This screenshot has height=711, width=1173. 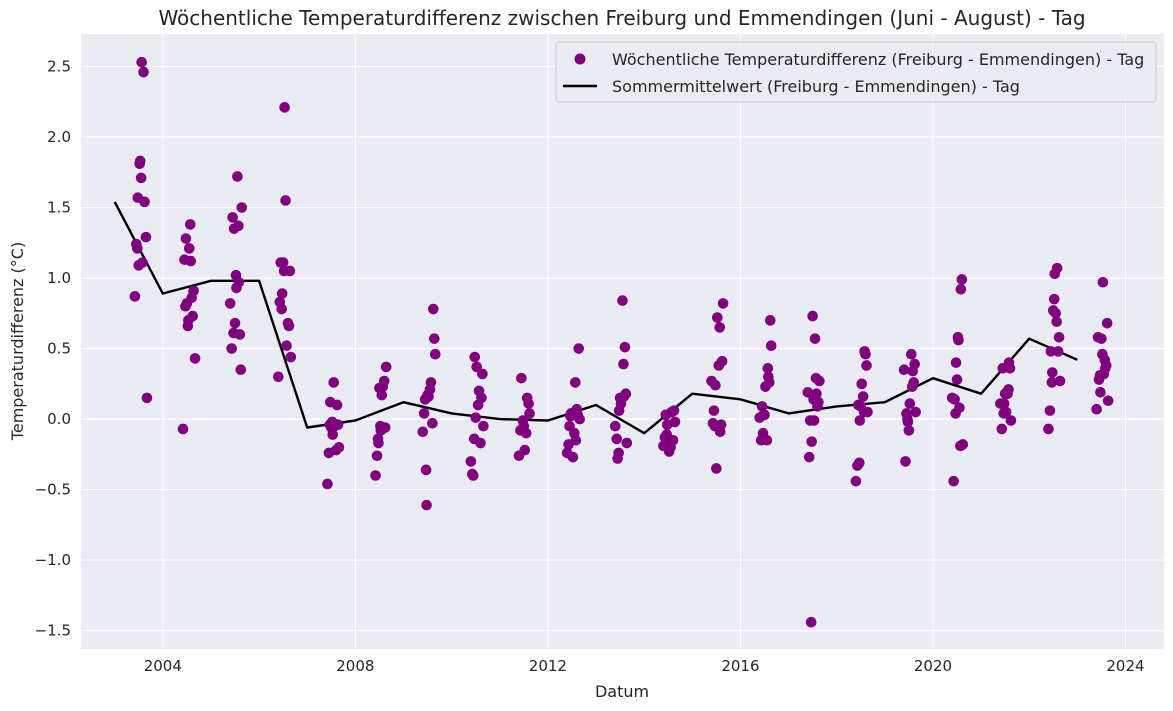 I want to click on x-tick-label: 2012, so click(x=548, y=666).